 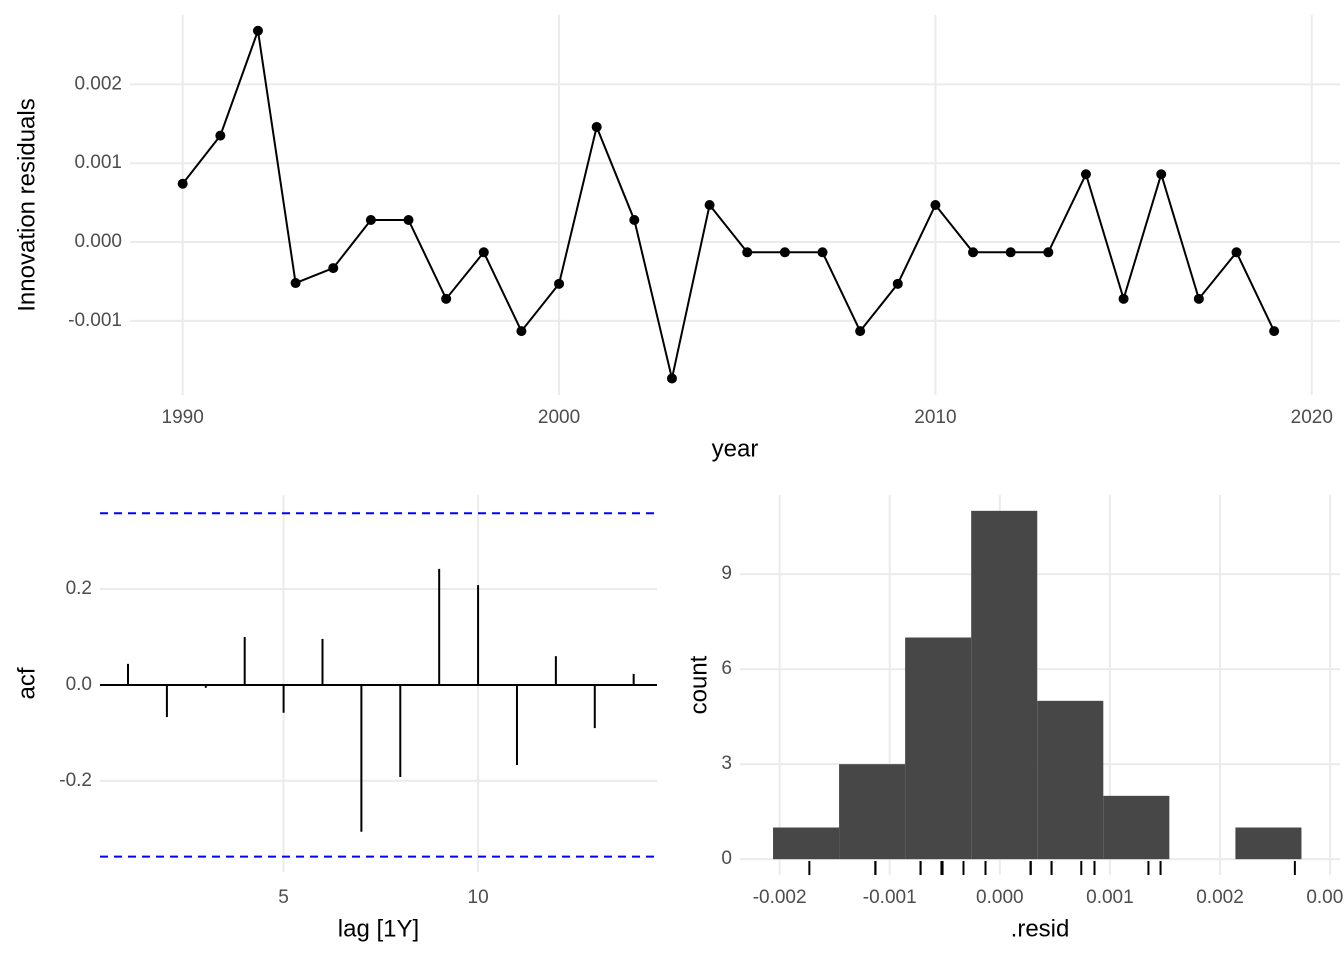 I want to click on x-tick-label: 5, so click(x=283, y=897).